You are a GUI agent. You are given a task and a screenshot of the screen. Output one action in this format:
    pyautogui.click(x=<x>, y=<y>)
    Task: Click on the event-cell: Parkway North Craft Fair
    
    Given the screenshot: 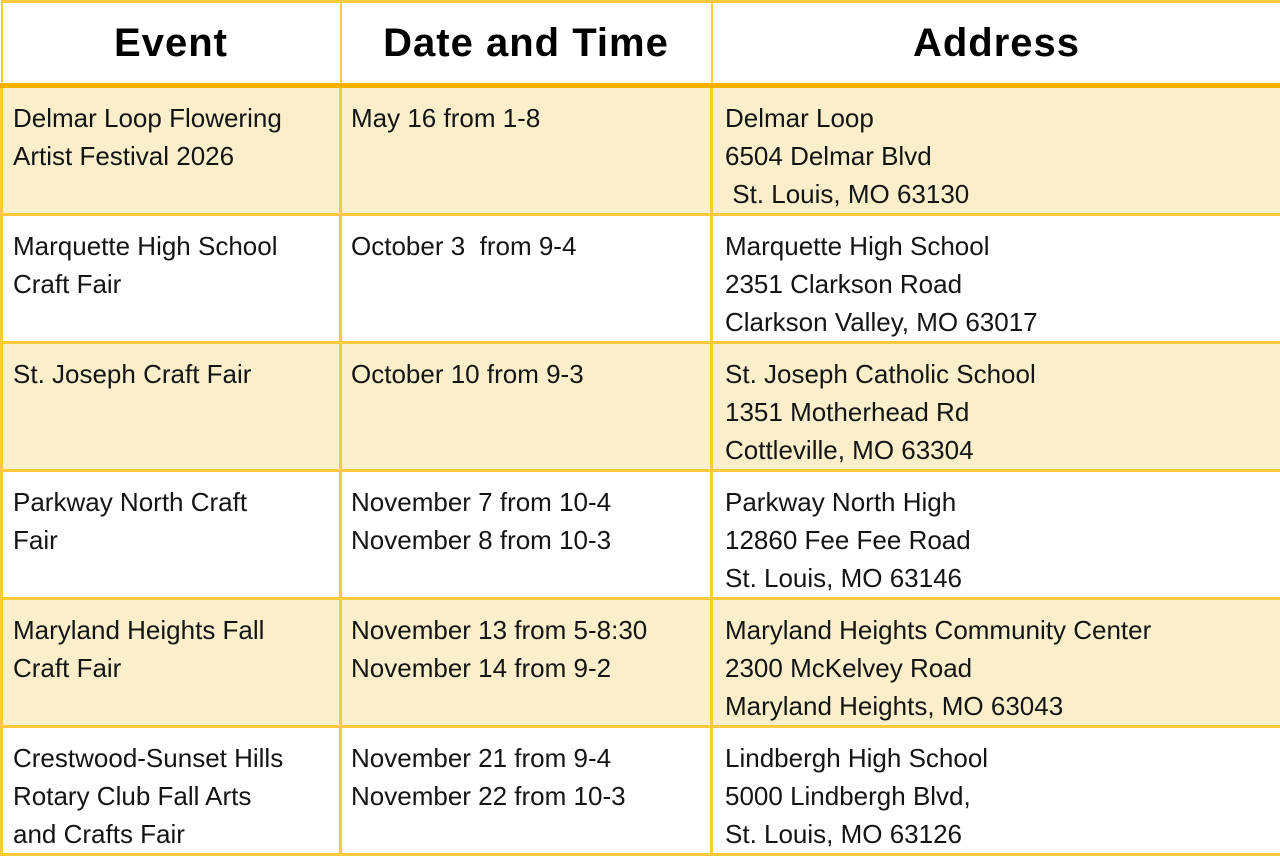 What is the action you would take?
    pyautogui.click(x=171, y=534)
    